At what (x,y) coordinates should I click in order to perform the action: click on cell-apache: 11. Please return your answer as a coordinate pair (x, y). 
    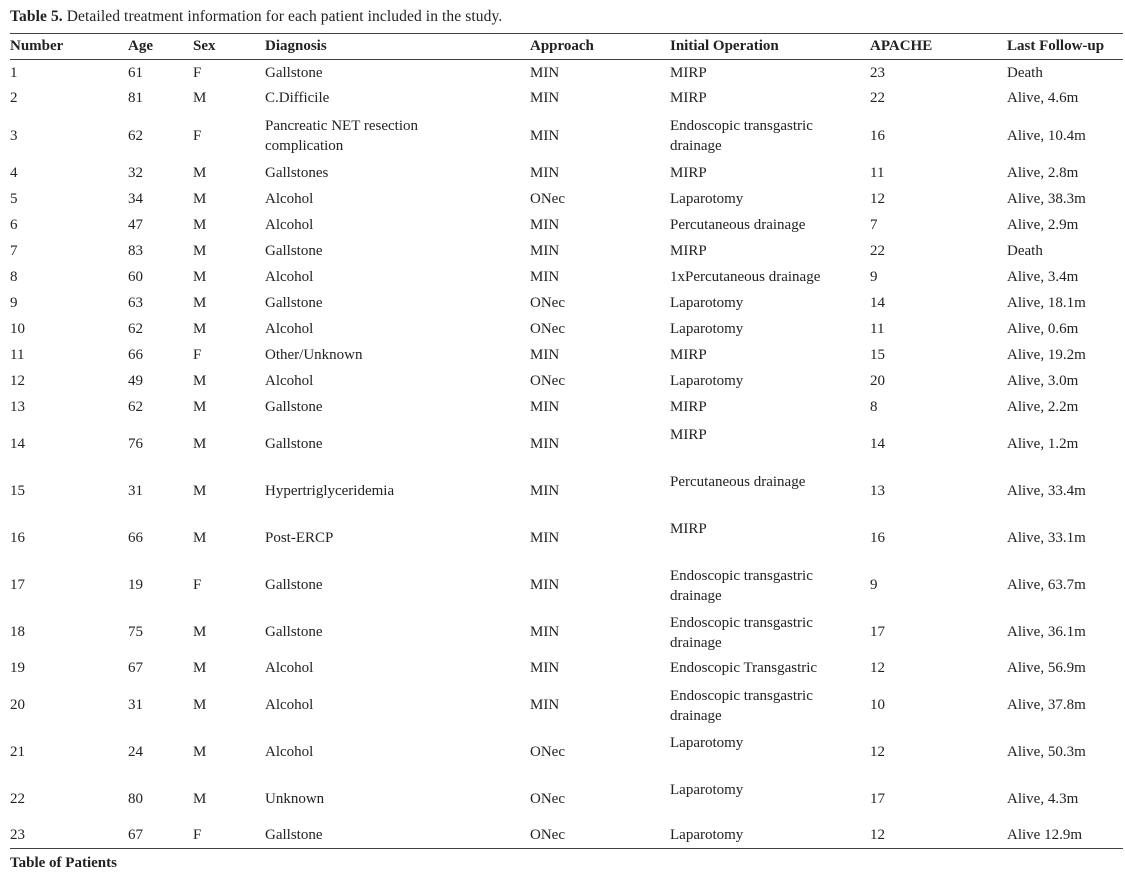
    Looking at the image, I should click on (877, 173).